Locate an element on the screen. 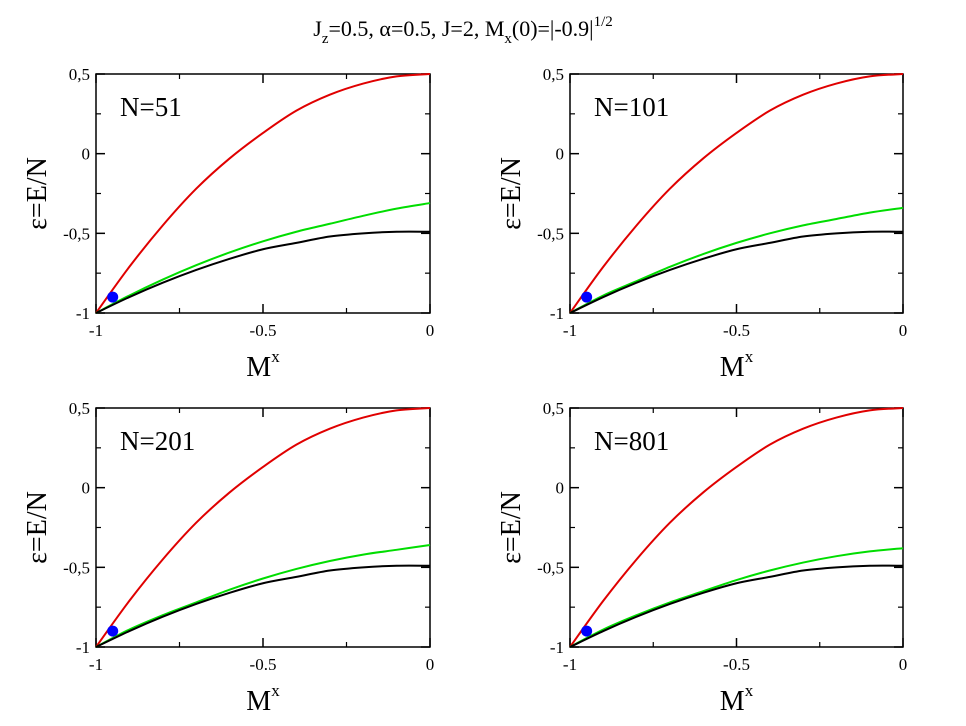 The image size is (966, 726). title-part: (0)=|-0.9| is located at coordinates (553, 28).